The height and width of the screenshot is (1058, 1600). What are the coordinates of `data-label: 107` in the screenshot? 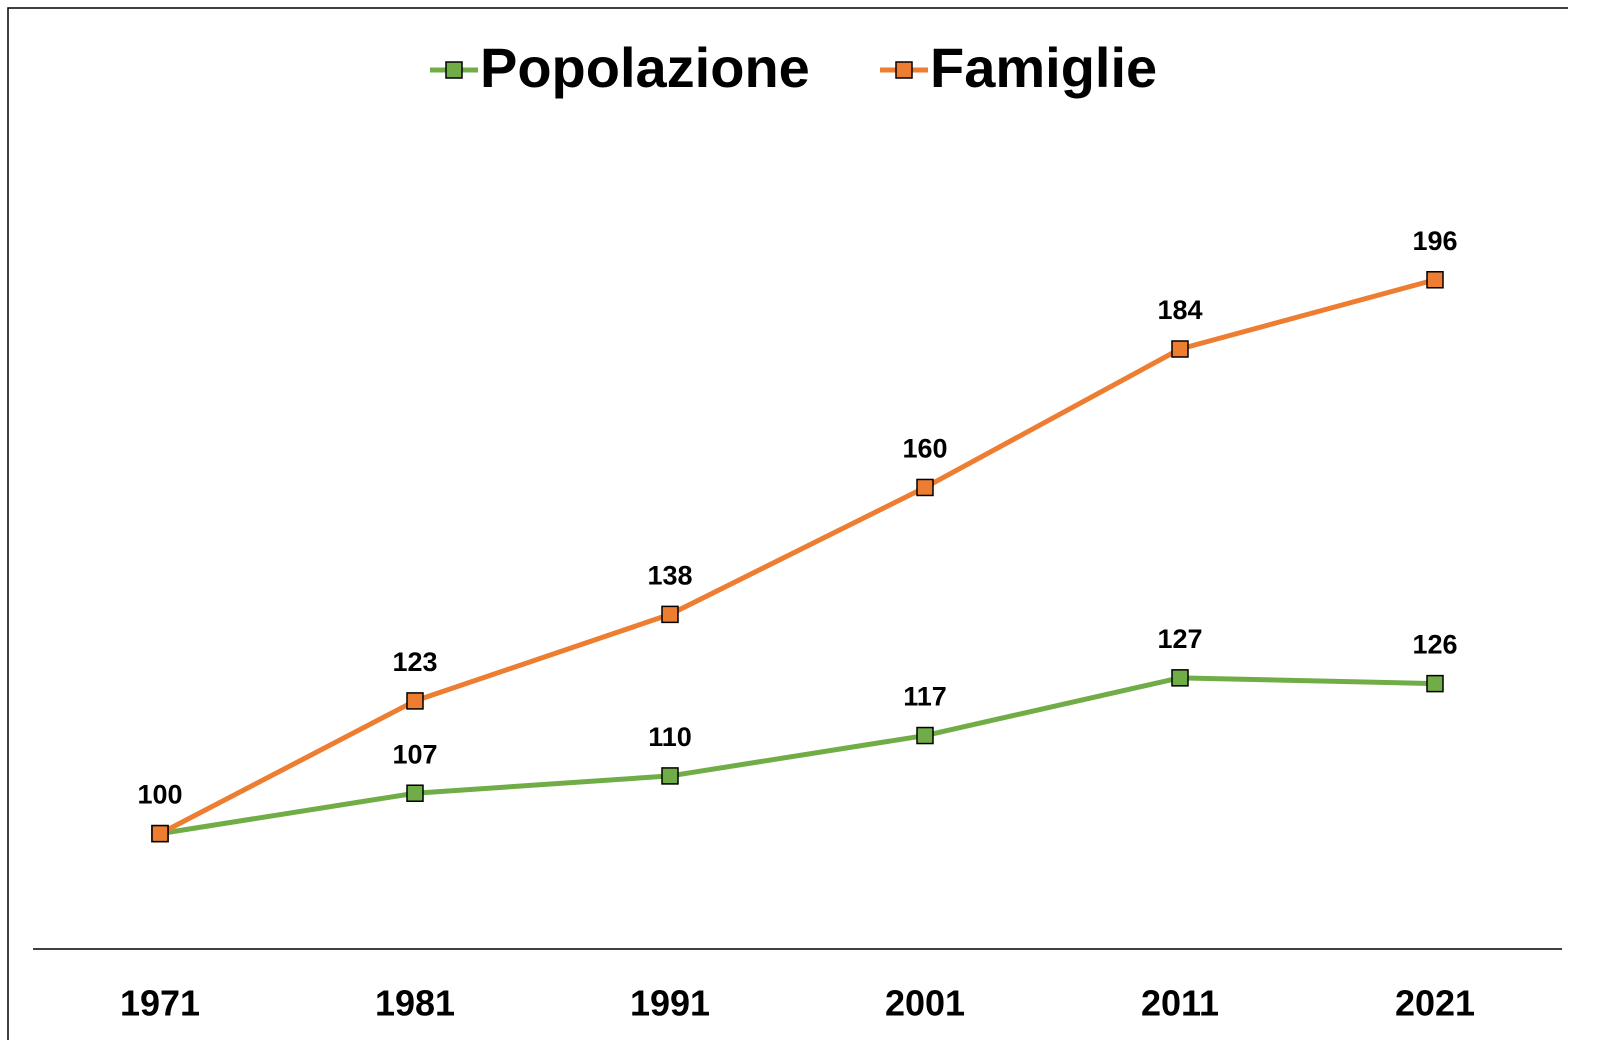 It's located at (414, 754).